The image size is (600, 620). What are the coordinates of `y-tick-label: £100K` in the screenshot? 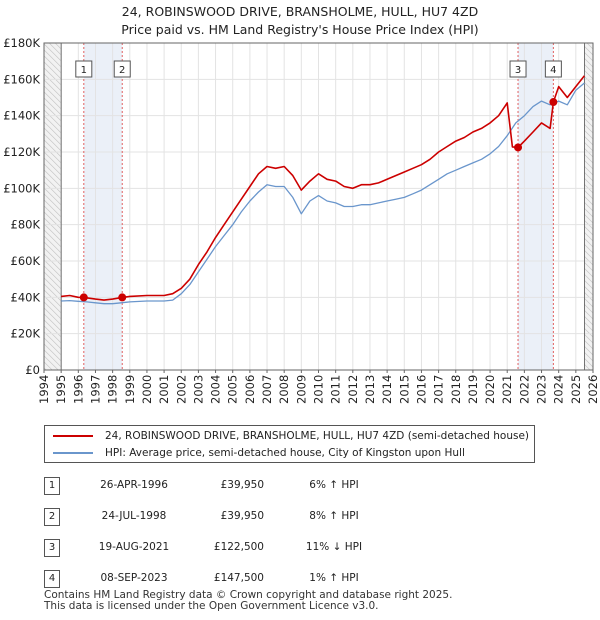 It's located at (21, 188).